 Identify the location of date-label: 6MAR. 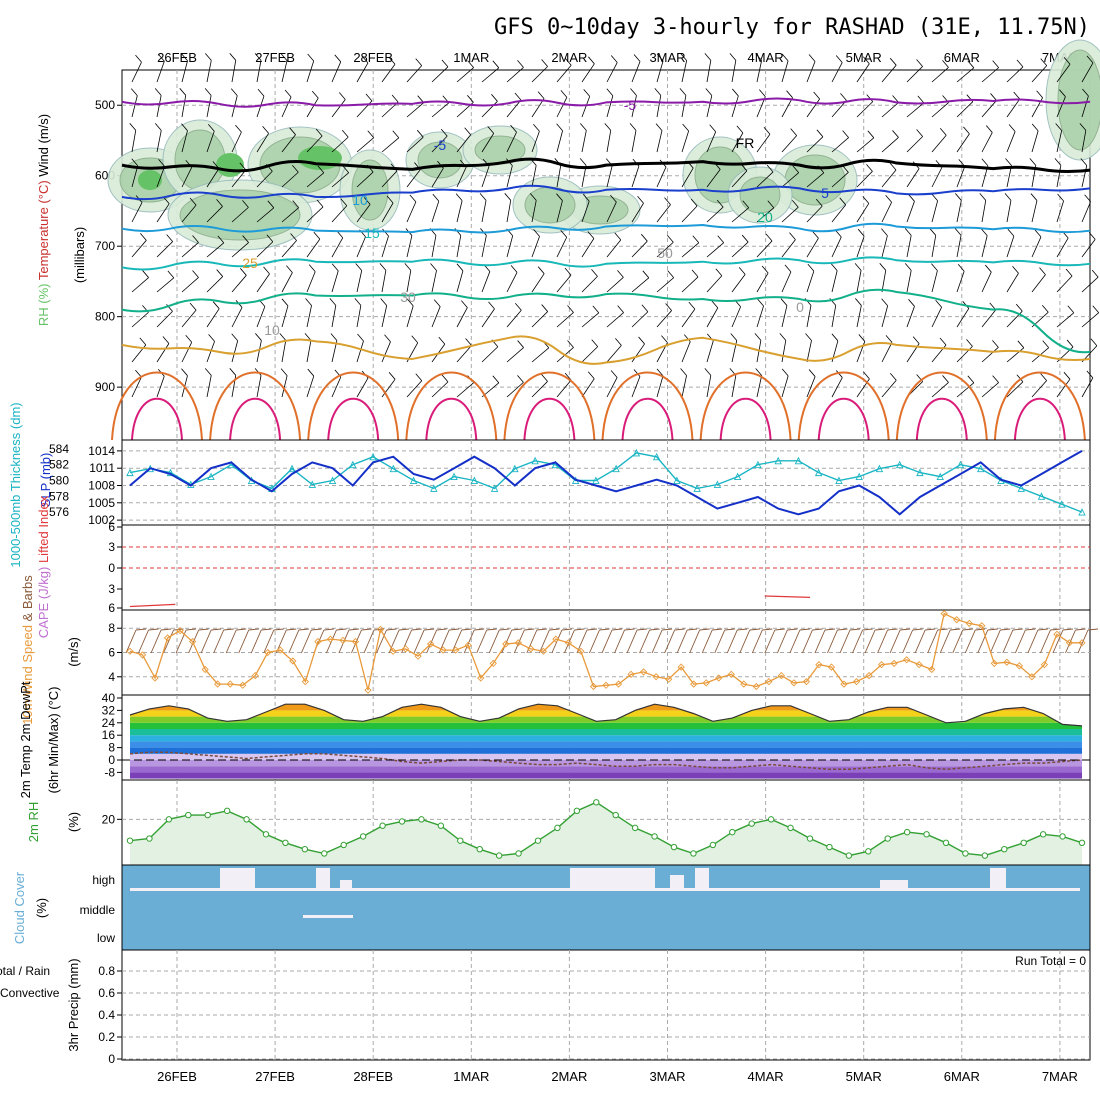
(962, 57).